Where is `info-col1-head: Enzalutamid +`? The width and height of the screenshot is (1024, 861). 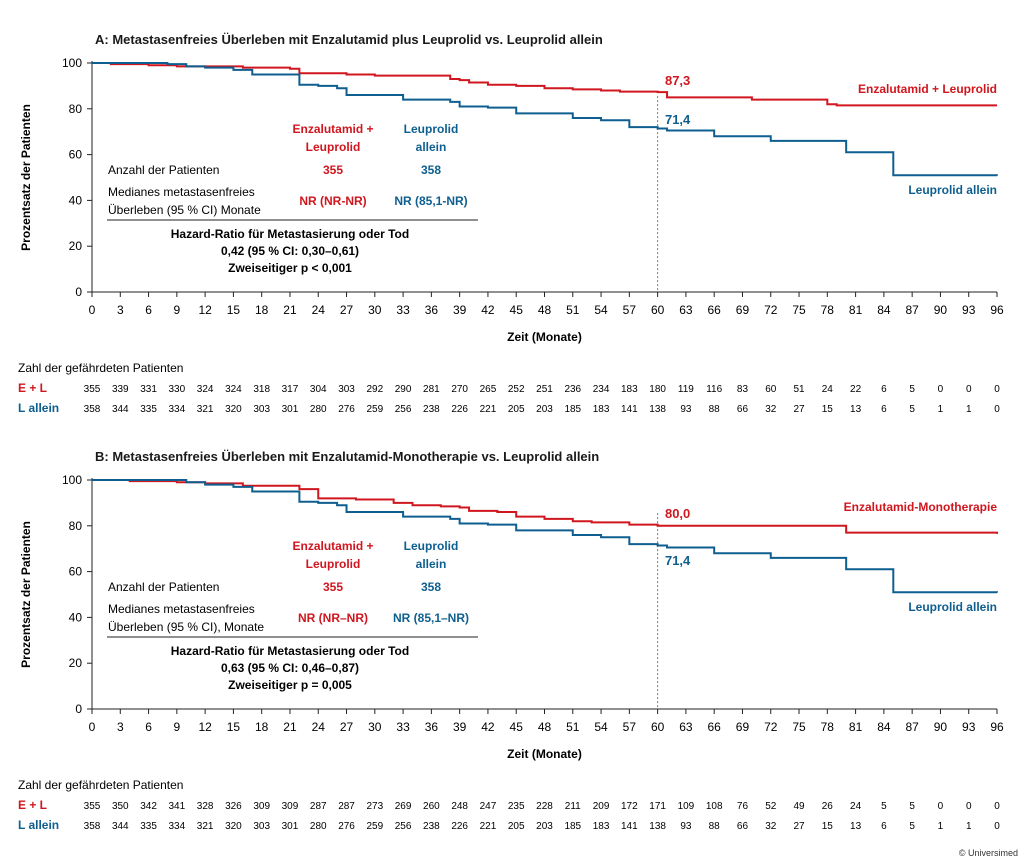 info-col1-head: Enzalutamid + is located at coordinates (332, 129).